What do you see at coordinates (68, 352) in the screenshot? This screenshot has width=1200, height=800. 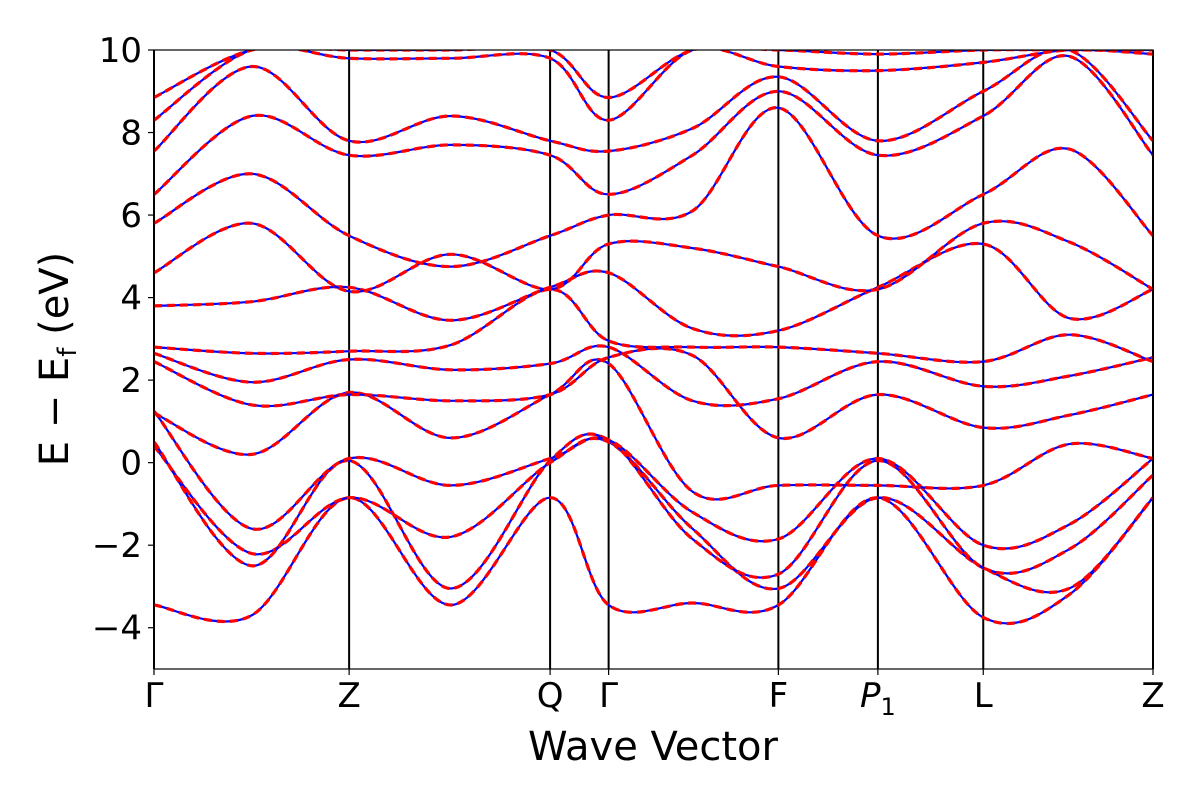 I see `y-axis-title-sub: f` at bounding box center [68, 352].